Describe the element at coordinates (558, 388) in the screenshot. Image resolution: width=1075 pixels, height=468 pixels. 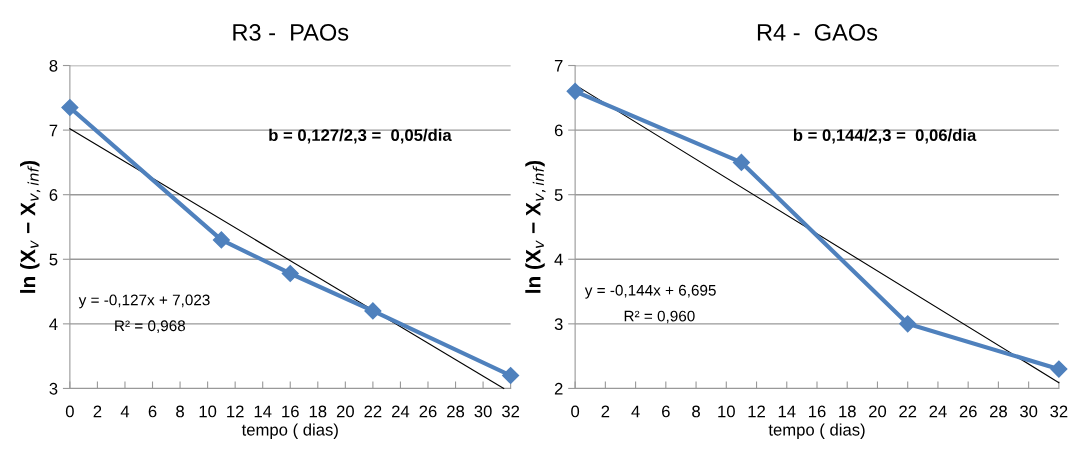
I see `y-tick-label: 2` at that location.